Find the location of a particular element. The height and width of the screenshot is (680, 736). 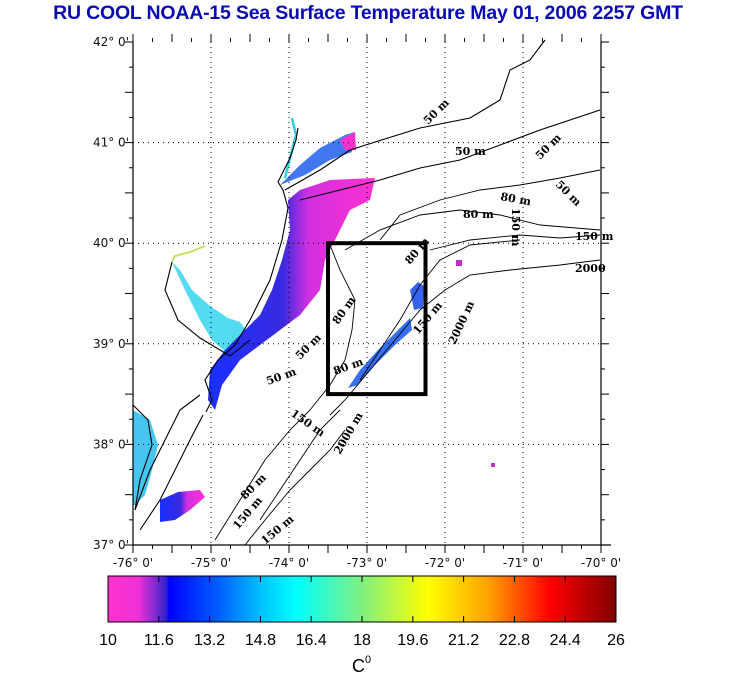

x-tick-label: -76° 0' is located at coordinates (133, 563).